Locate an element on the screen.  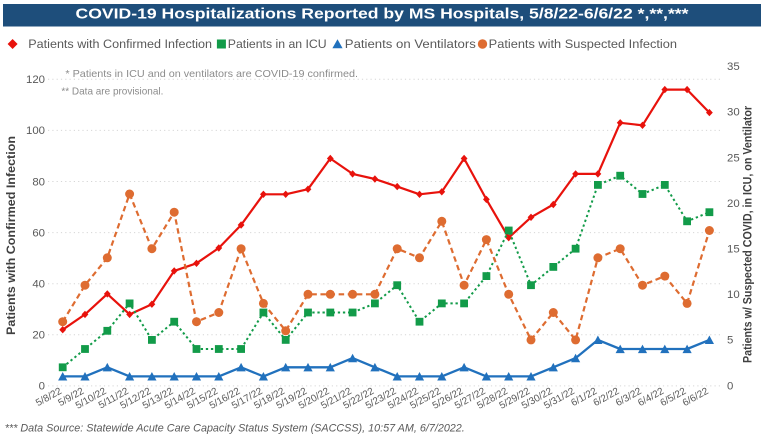
svg-text: 30 is located at coordinates (733, 113).